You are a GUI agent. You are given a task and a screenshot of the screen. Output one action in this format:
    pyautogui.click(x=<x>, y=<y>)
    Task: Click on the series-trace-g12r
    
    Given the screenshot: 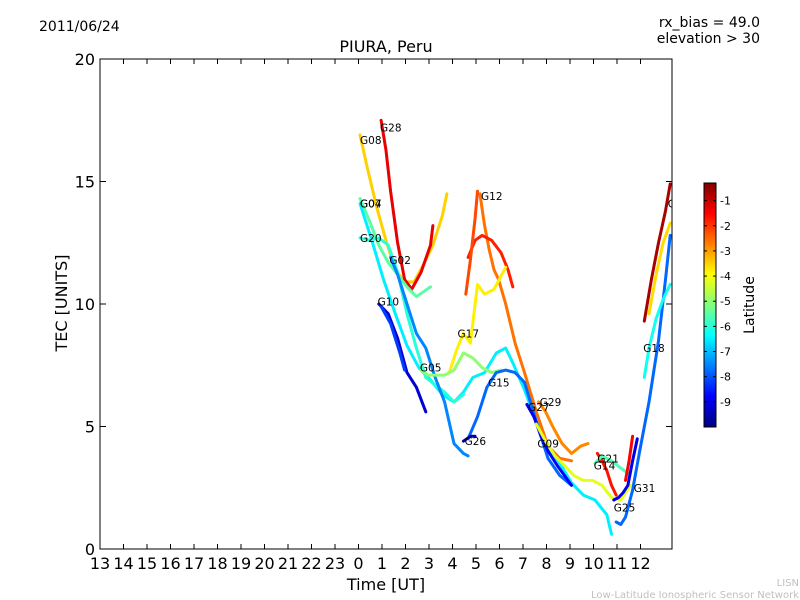 What is the action you would take?
    pyautogui.click(x=490, y=261)
    